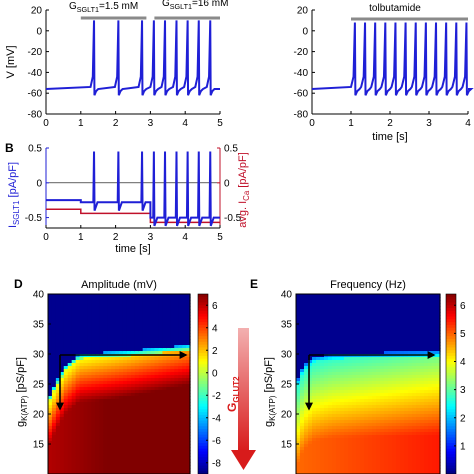  What do you see at coordinates (116, 237) in the screenshot?
I see `b-xtick-label: 2` at bounding box center [116, 237].